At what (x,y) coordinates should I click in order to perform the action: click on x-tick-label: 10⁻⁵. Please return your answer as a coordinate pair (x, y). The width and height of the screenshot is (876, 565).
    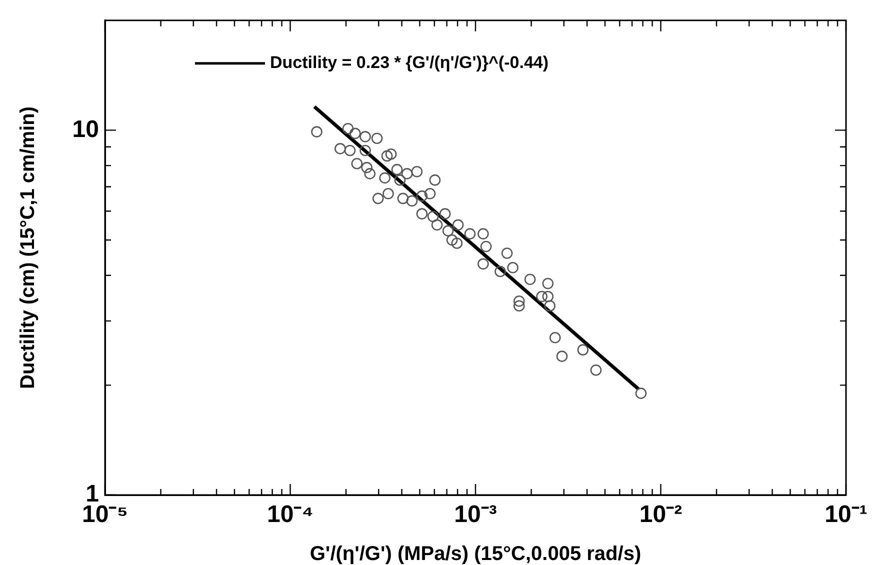
    Looking at the image, I should click on (105, 514).